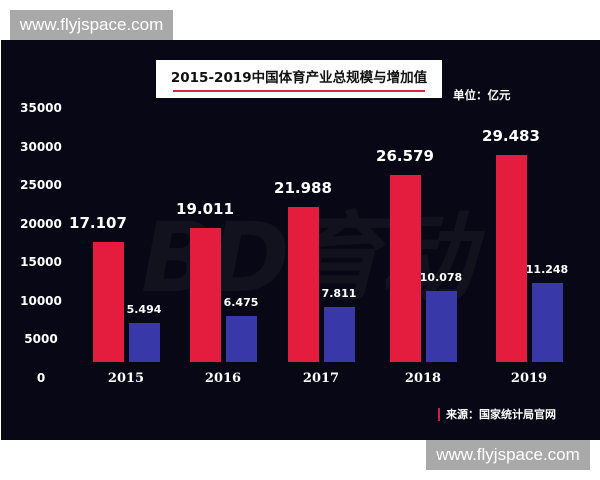 The image size is (600, 480). I want to click on value-label-total: 19.011, so click(205, 209).